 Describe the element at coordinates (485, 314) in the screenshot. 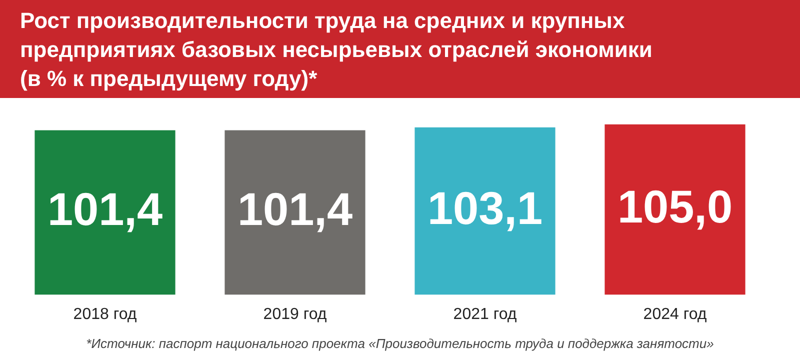

I see `x-tick-label: 2021 год` at that location.